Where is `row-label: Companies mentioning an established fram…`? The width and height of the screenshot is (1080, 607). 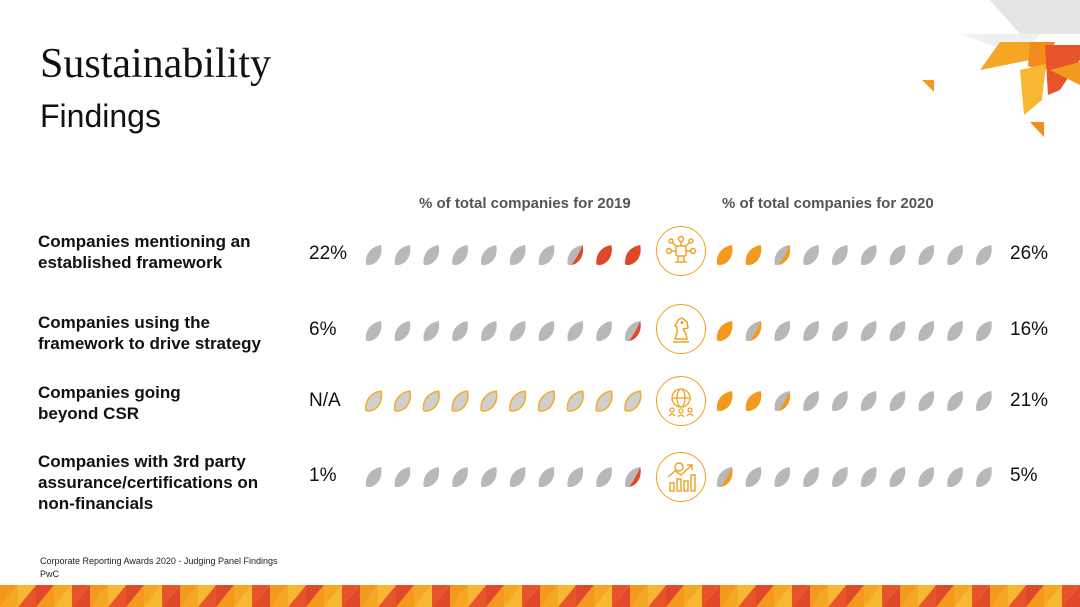 row-label: Companies mentioning an established fram… is located at coordinates (144, 252).